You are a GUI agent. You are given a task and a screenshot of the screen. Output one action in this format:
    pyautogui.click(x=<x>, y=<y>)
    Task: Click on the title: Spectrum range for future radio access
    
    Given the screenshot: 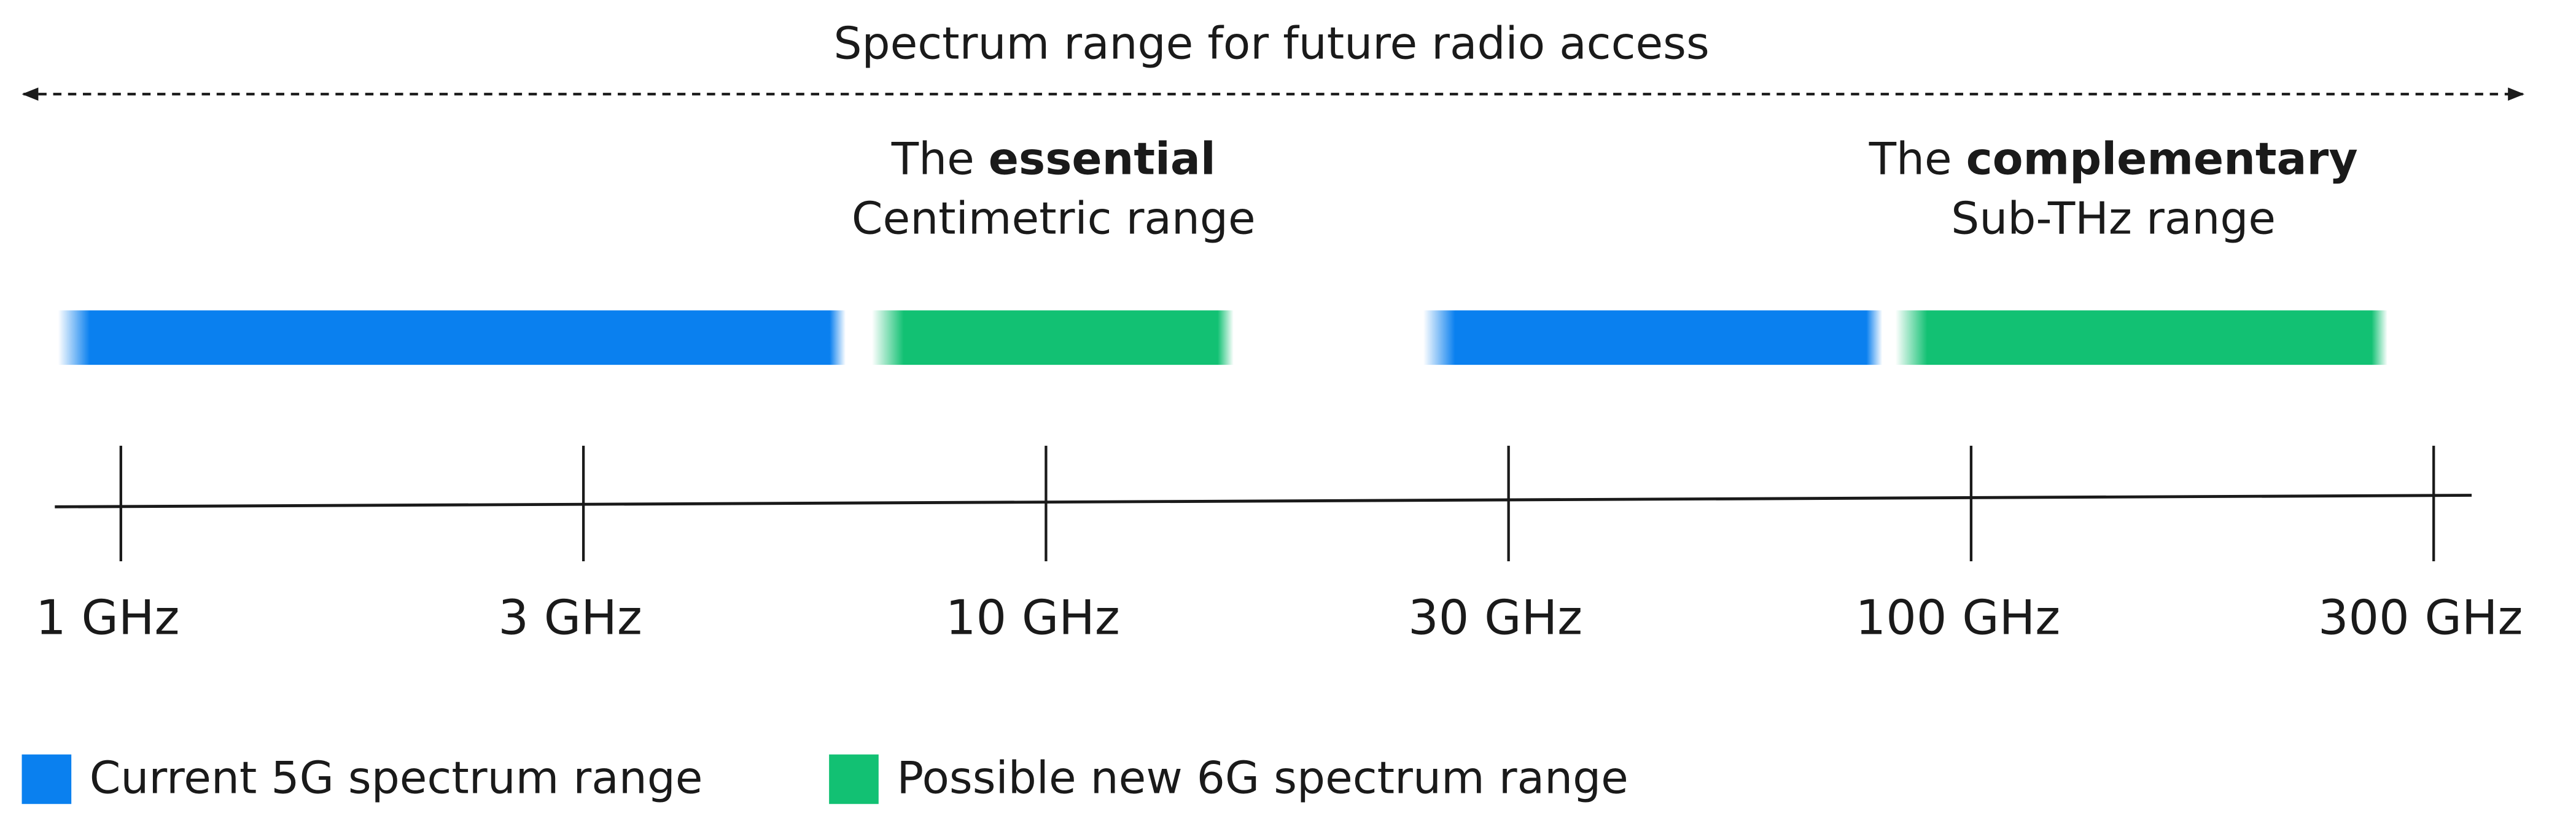 What is the action you would take?
    pyautogui.click(x=1271, y=43)
    